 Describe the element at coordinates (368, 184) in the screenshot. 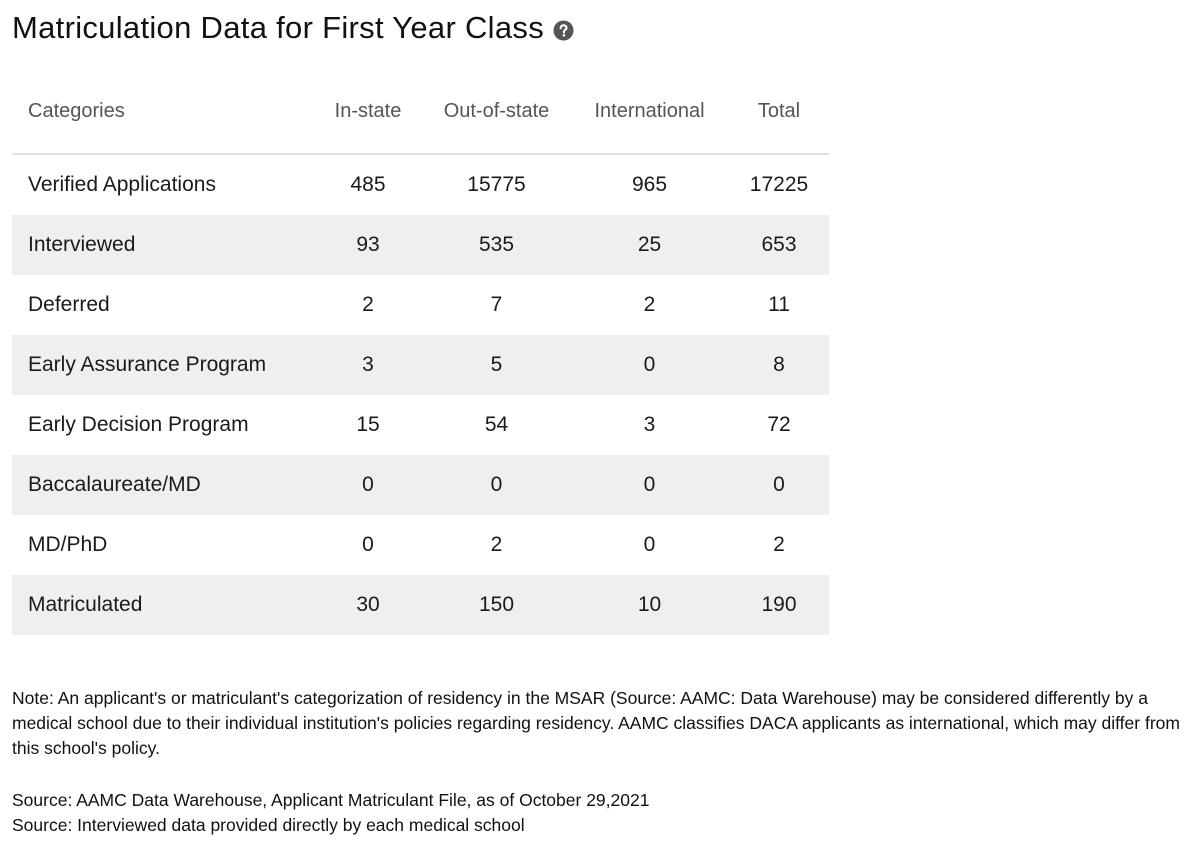

I see `cell-in-state: 485` at that location.